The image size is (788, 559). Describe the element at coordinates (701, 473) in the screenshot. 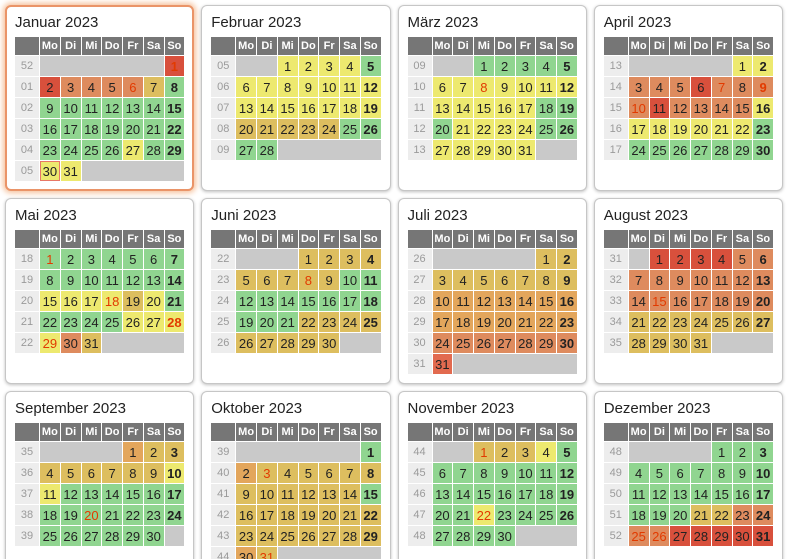

I see `day-cell-dezember-7: 7` at that location.